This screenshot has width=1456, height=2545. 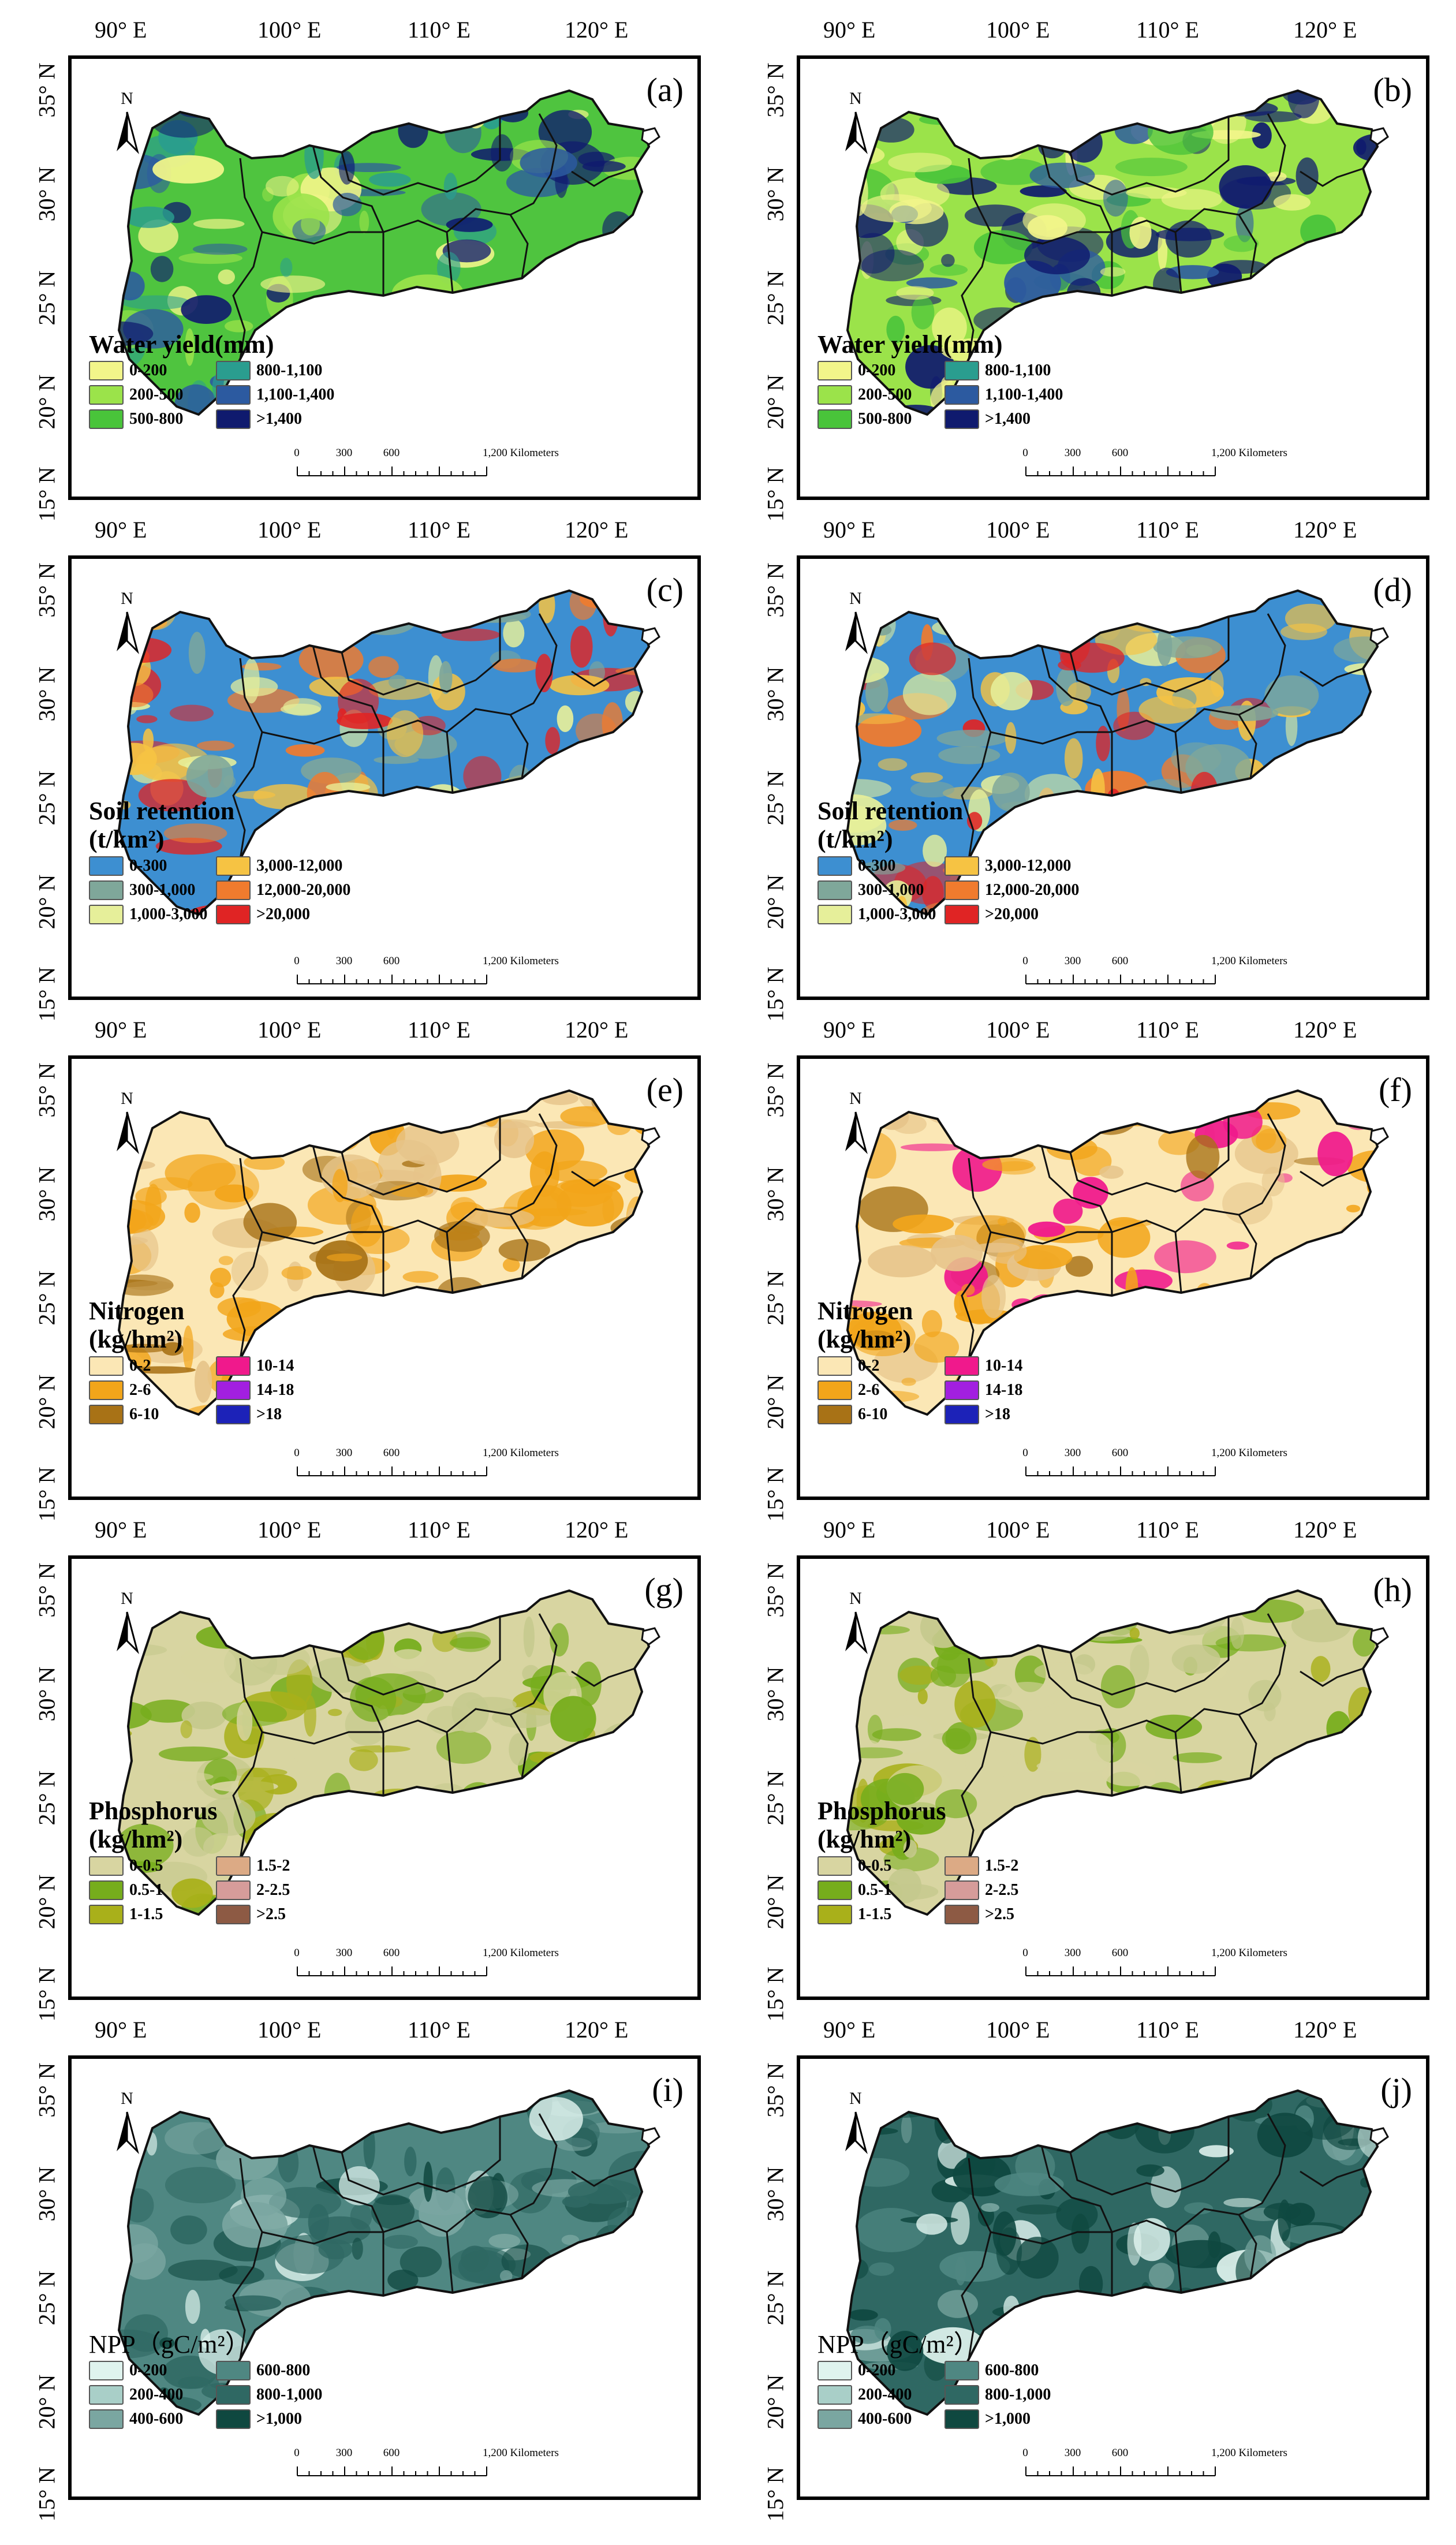 I want to click on panel-label: (g), so click(x=664, y=1590).